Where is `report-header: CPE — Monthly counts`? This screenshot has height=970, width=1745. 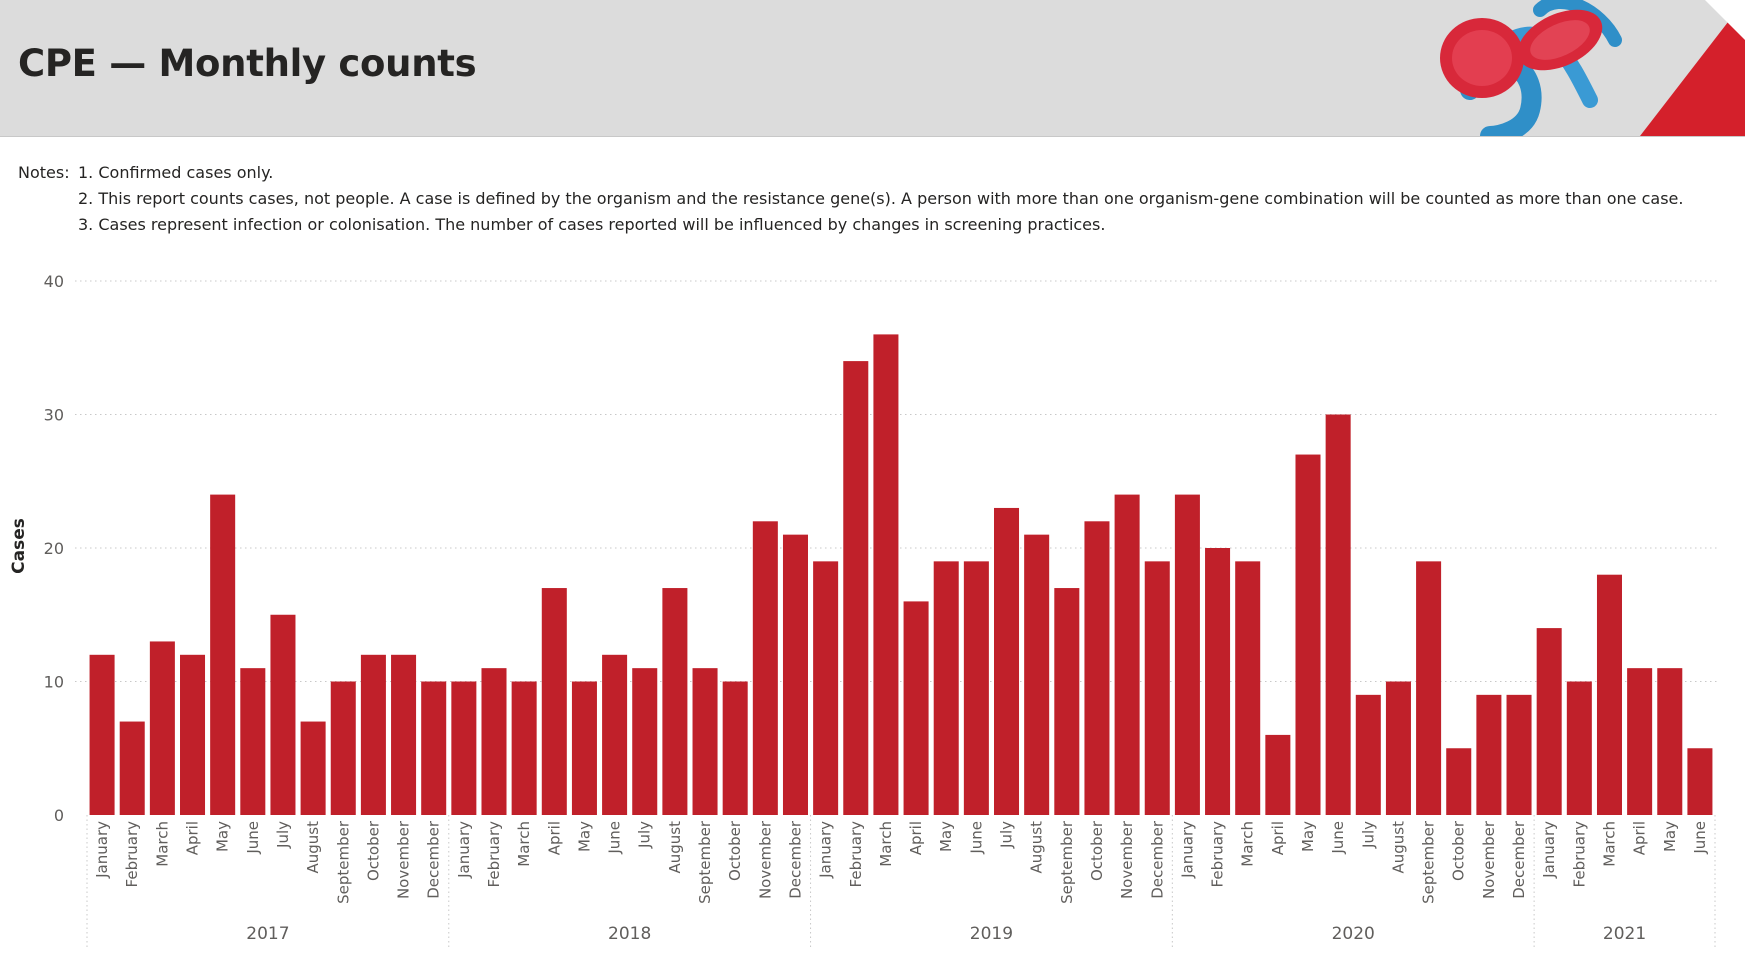 report-header: CPE — Monthly counts is located at coordinates (872, 68).